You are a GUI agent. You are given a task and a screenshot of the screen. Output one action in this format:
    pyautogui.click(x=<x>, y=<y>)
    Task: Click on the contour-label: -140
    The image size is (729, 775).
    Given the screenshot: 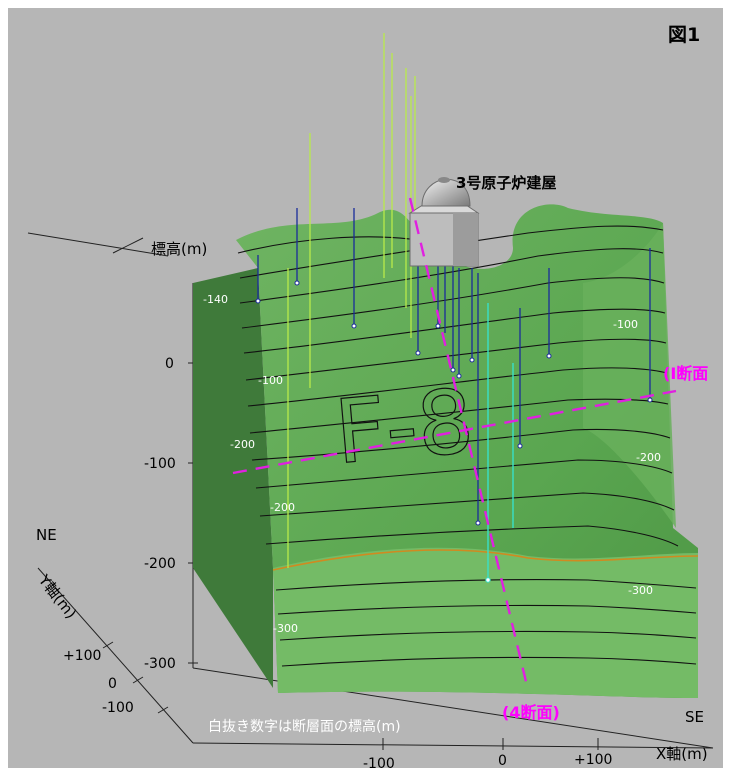 What is the action you would take?
    pyautogui.click(x=215, y=299)
    